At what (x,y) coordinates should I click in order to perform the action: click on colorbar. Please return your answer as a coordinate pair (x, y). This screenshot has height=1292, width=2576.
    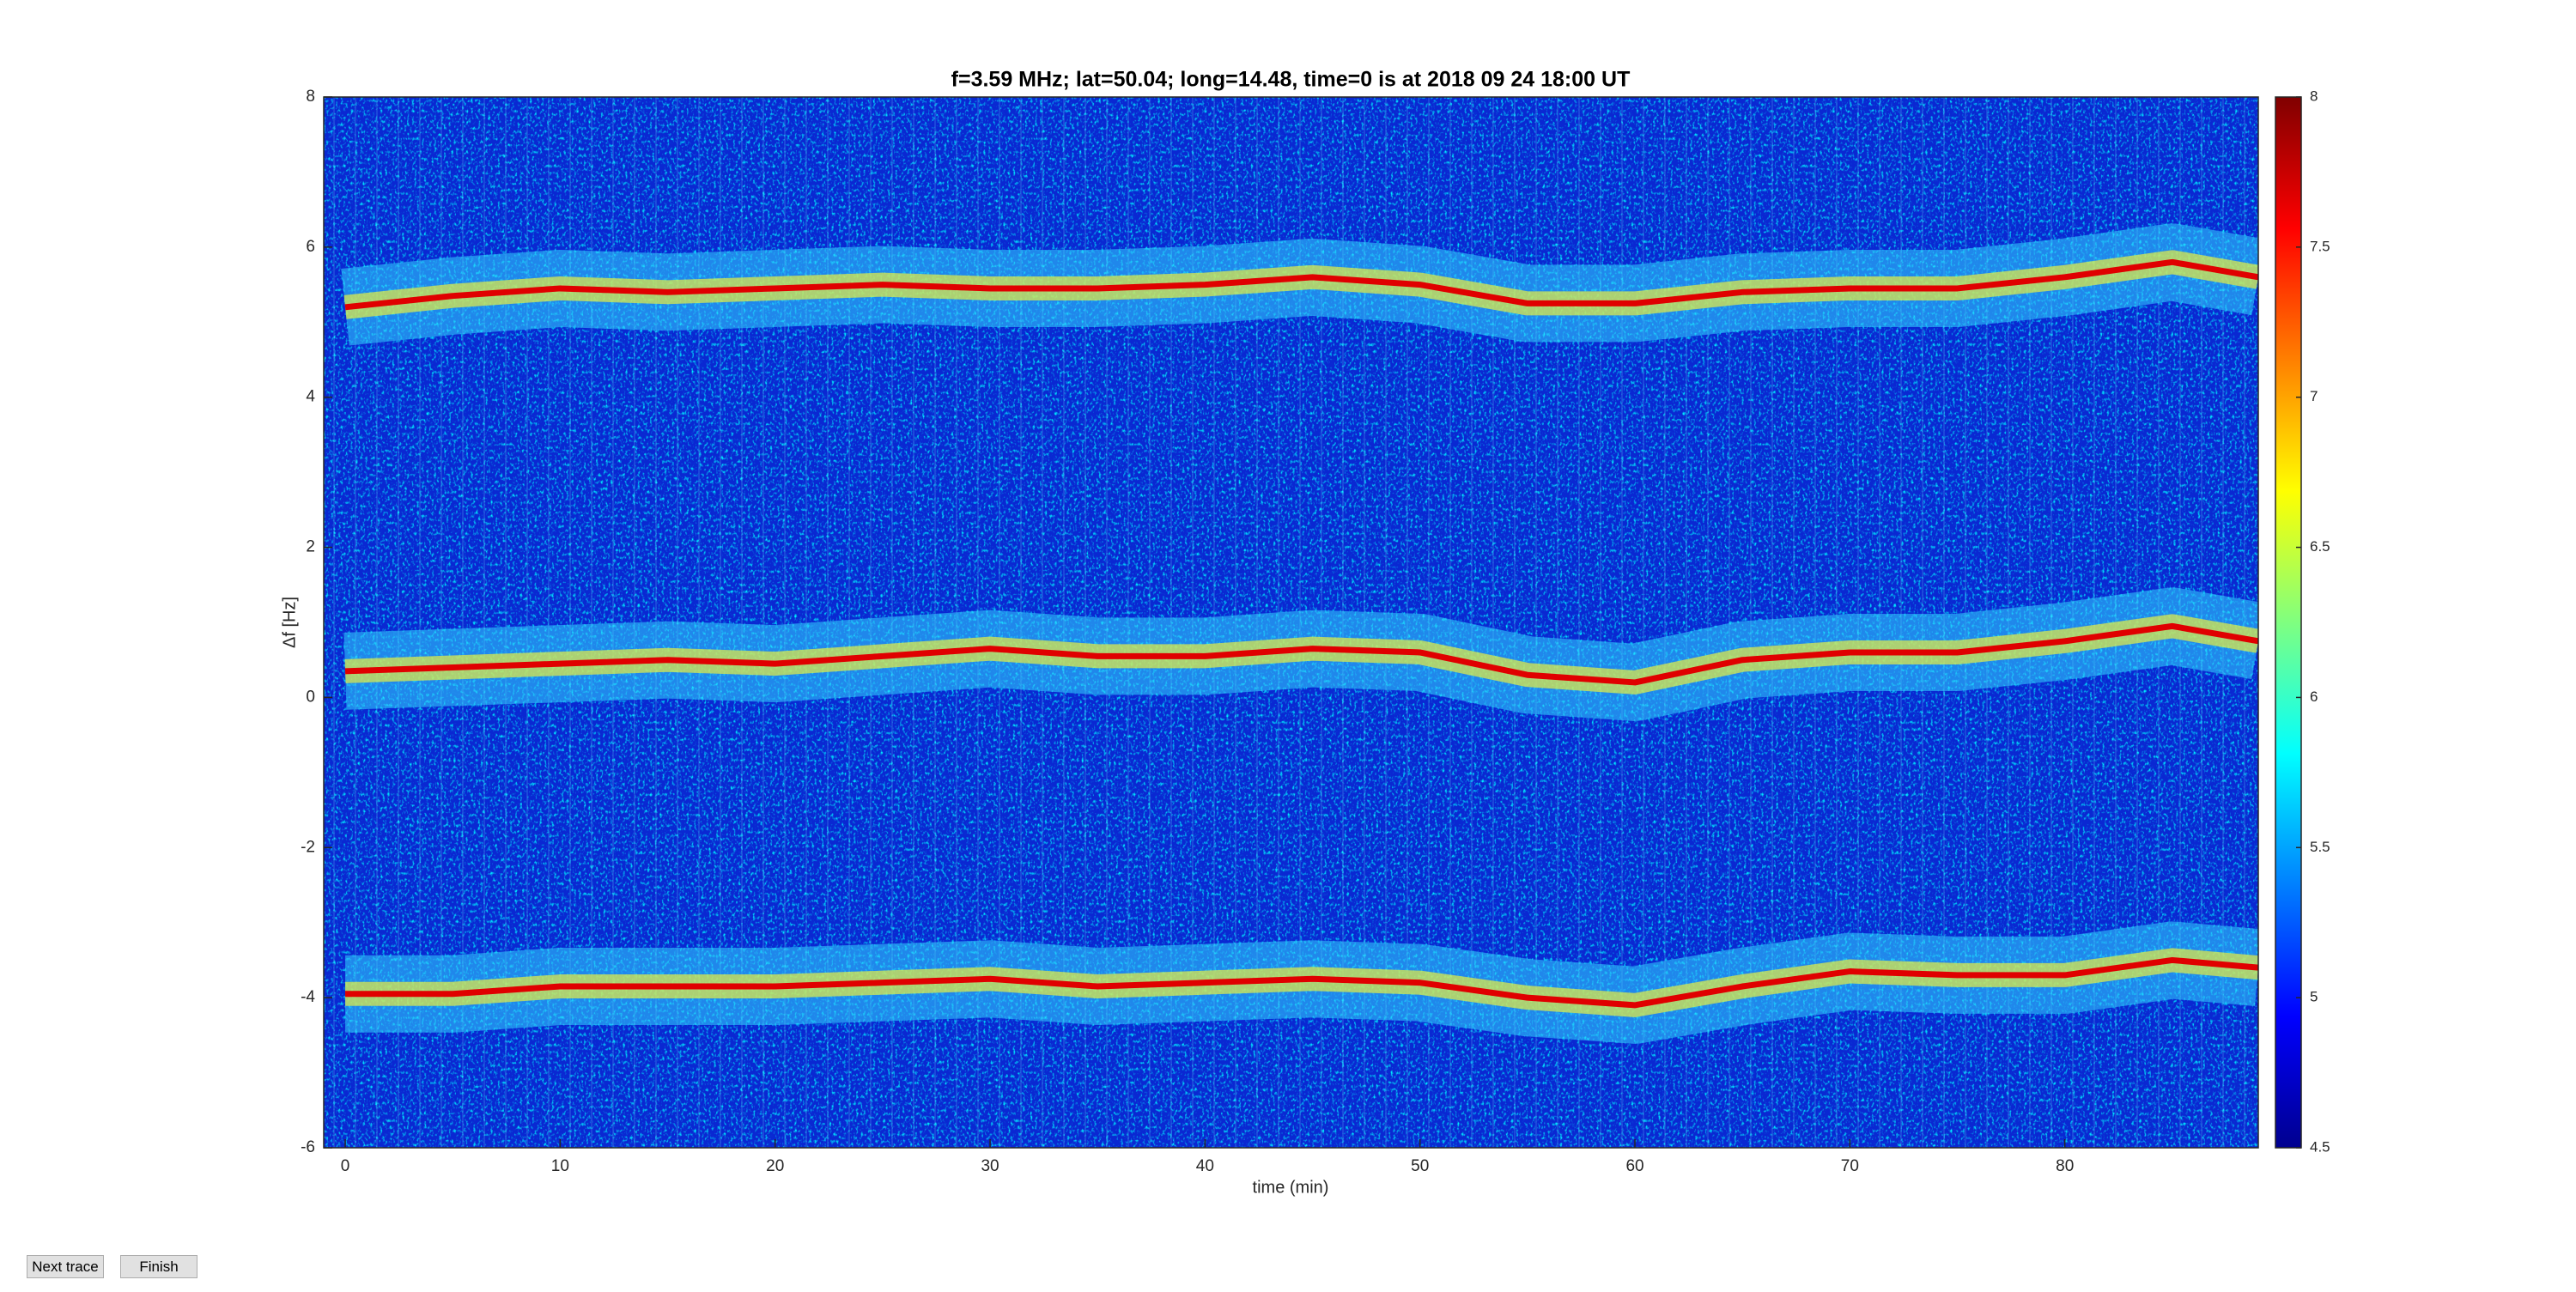
    Looking at the image, I should click on (2288, 622).